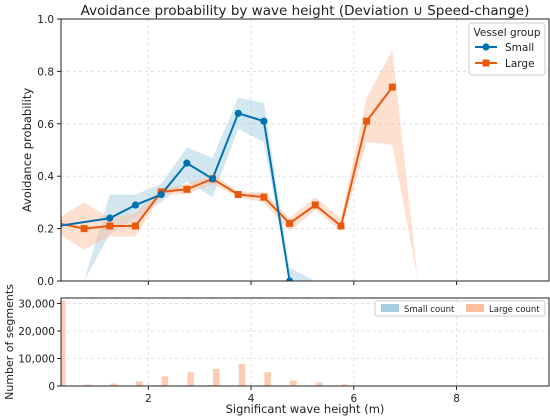 The width and height of the screenshot is (550, 419). I want to click on top-y-ticks: 0.0 0.2 0.4 0.6 0.8 1.0, so click(49, 151).